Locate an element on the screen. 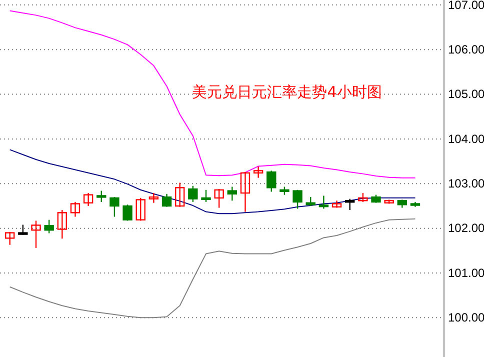 The image size is (484, 357). y-tick-label: 104.00 is located at coordinates (466, 139).